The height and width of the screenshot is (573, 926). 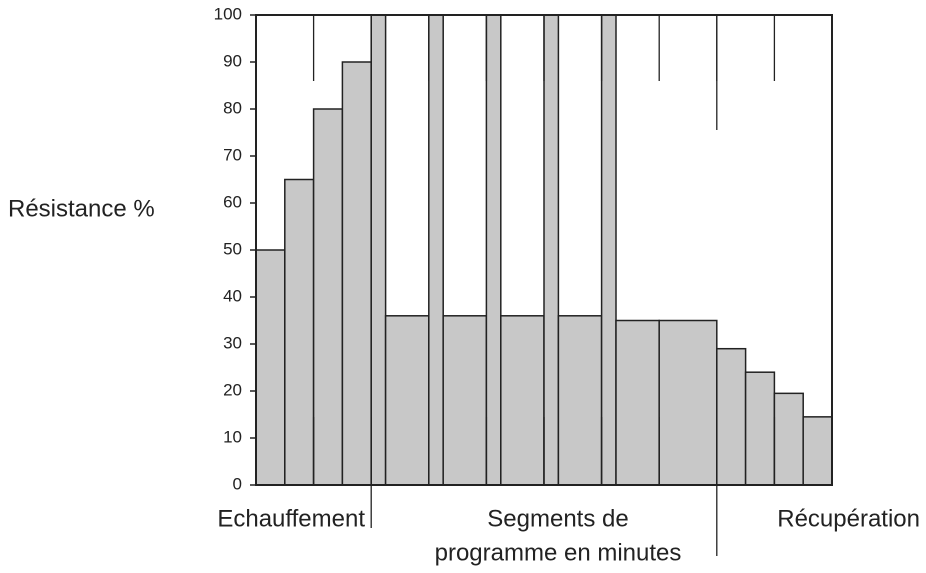 I want to click on y-axis-label: Résistance %, so click(x=81, y=208).